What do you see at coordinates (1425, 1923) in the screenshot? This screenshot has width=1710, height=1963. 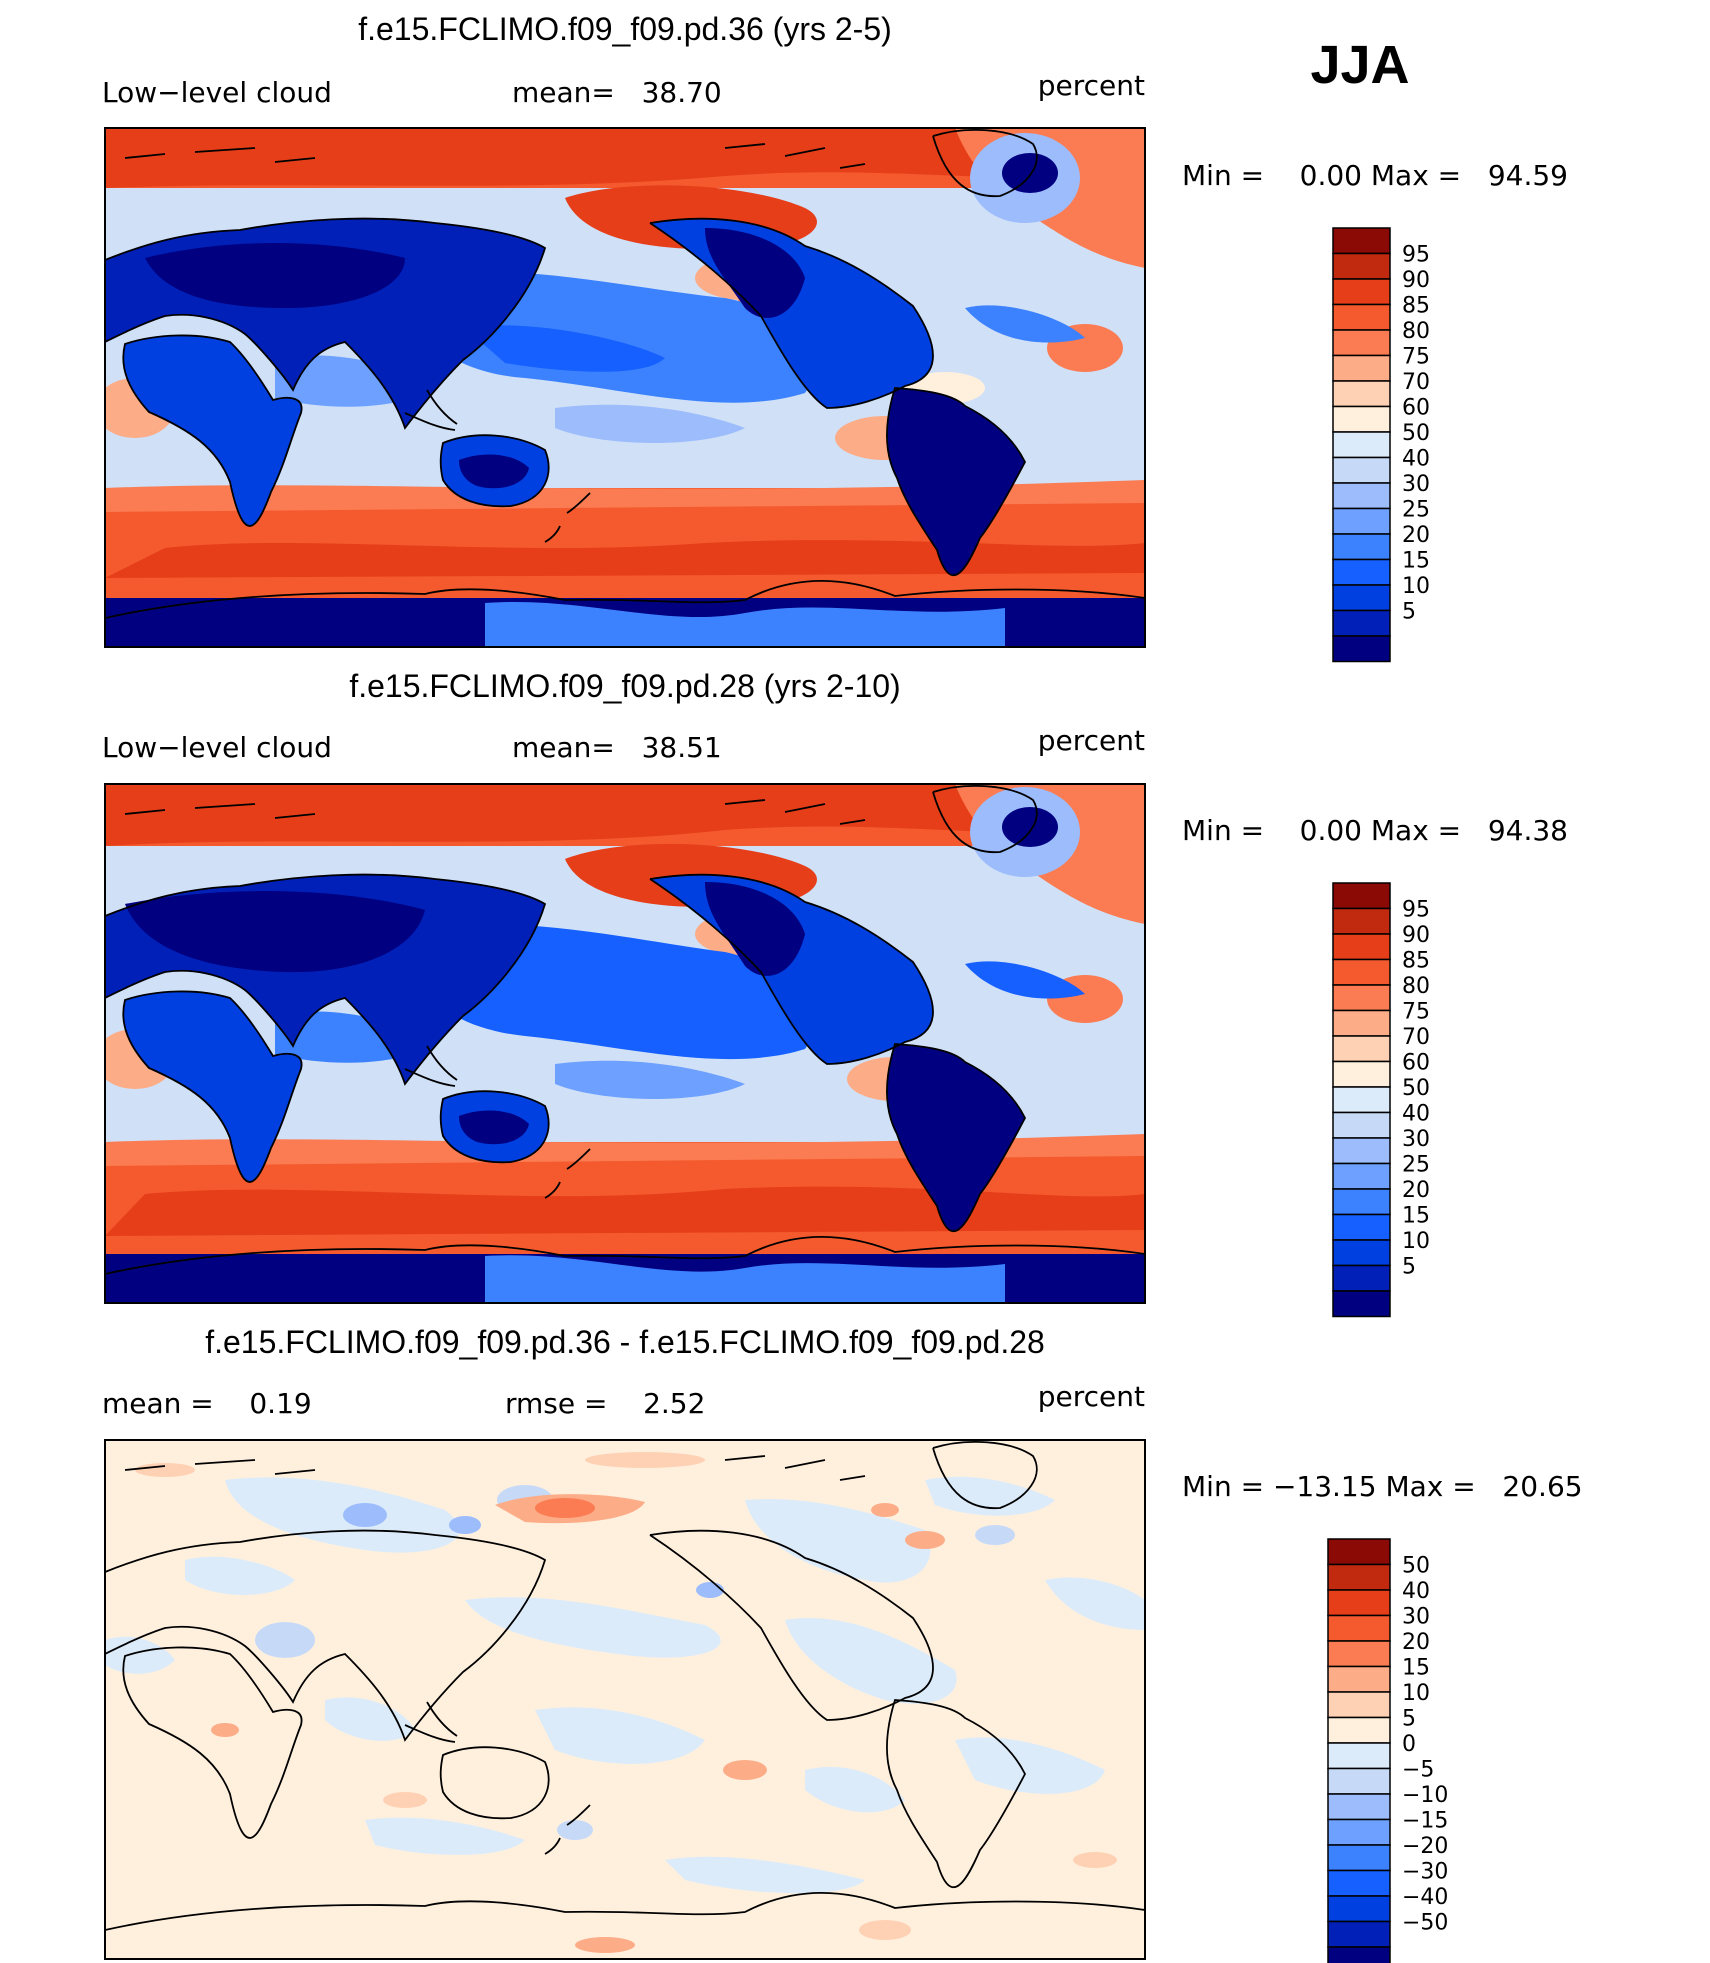 I see `colorbar-tick-label: −50` at bounding box center [1425, 1923].